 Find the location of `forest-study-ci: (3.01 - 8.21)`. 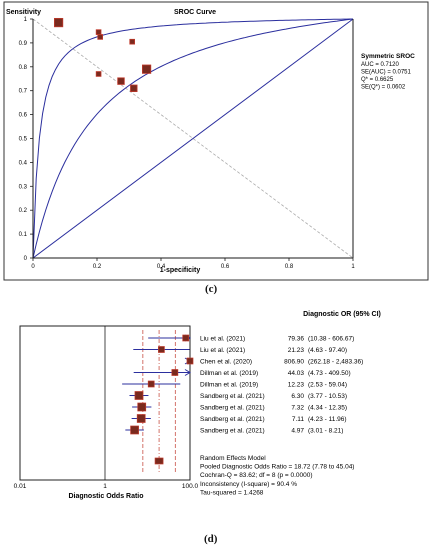

forest-study-ci: (3.01 - 8.21) is located at coordinates (325, 431).